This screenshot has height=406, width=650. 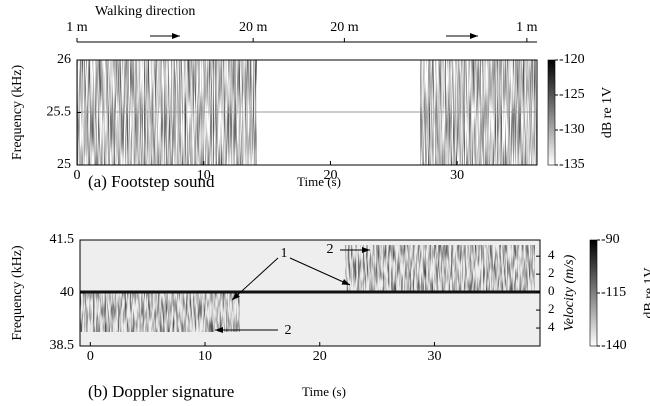 I want to click on annotation: Walking direction, so click(x=145, y=11).